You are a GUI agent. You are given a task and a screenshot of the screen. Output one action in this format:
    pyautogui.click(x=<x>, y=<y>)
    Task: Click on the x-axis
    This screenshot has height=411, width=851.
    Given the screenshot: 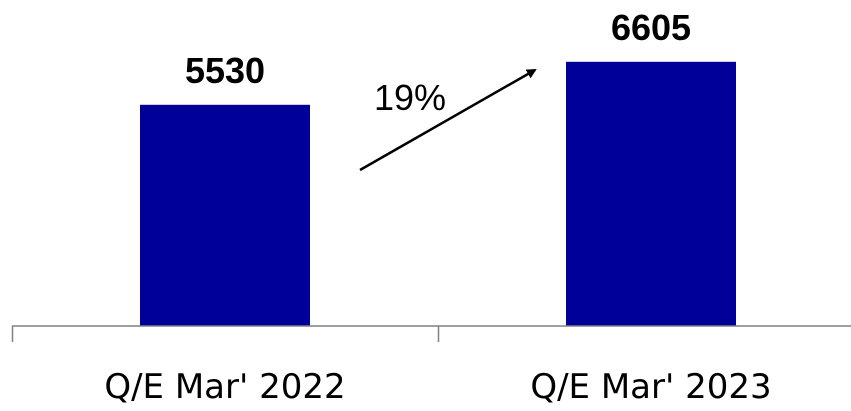 What is the action you would take?
    pyautogui.click(x=431, y=333)
    